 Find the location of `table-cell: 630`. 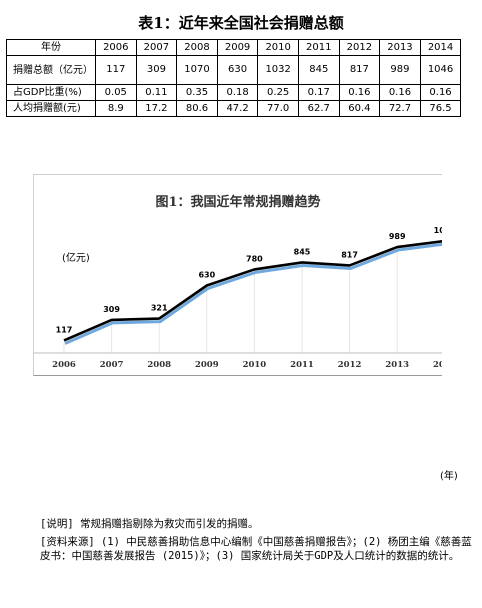

table-cell: 630 is located at coordinates (237, 70).